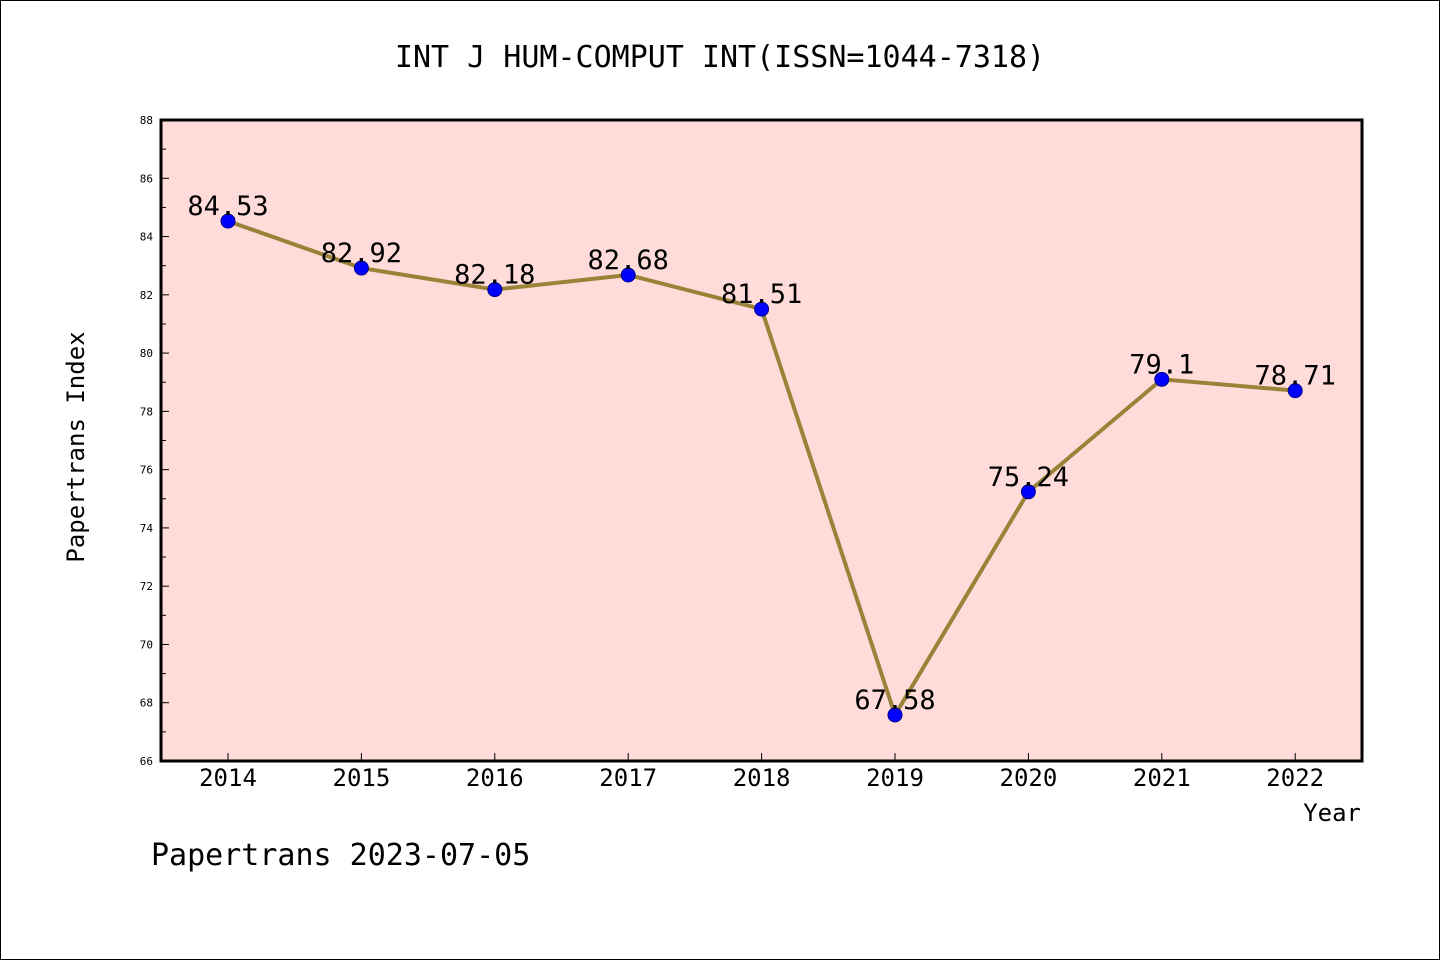  Describe the element at coordinates (894, 700) in the screenshot. I see `data-label: 67.58` at that location.